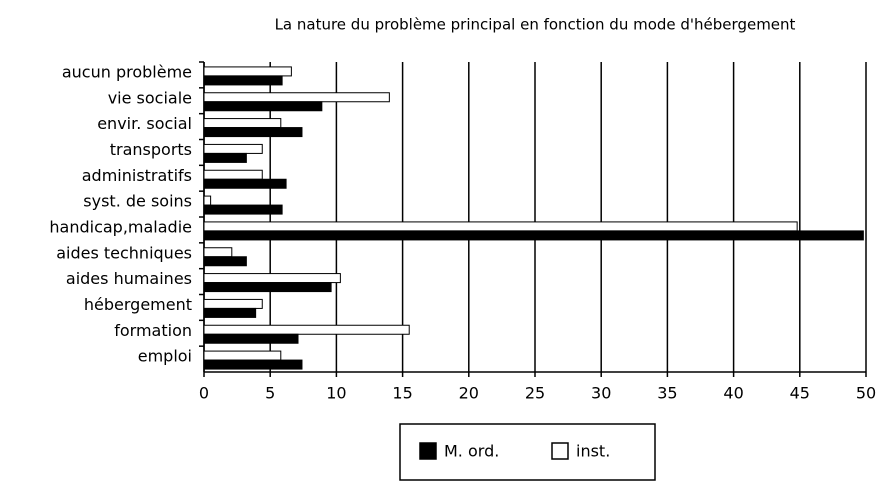  I want to click on x-tick-label: 20, so click(469, 393).